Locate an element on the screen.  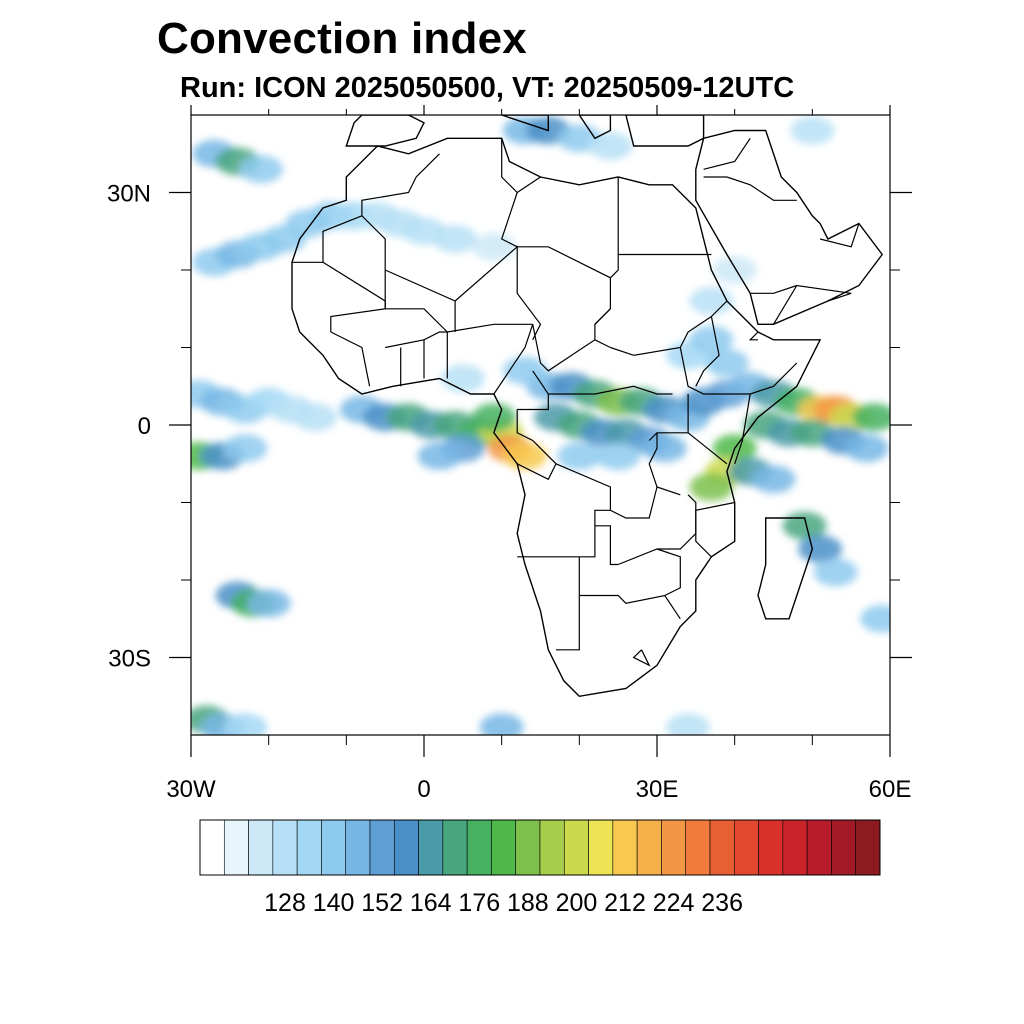
lat-tick-label: 30N is located at coordinates (129, 194).